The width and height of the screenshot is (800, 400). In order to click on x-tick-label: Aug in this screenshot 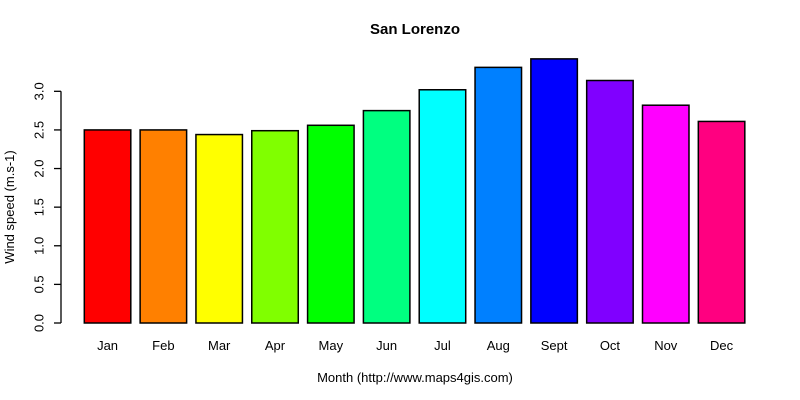, I will do `click(498, 345)`.